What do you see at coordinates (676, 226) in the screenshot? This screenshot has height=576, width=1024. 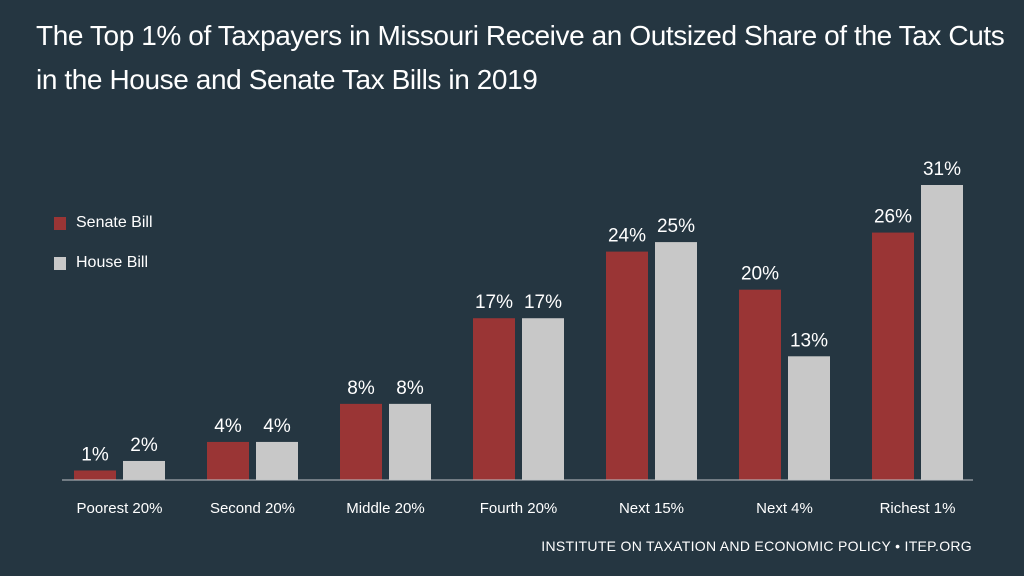 I see `data-label-house-4: 25%` at bounding box center [676, 226].